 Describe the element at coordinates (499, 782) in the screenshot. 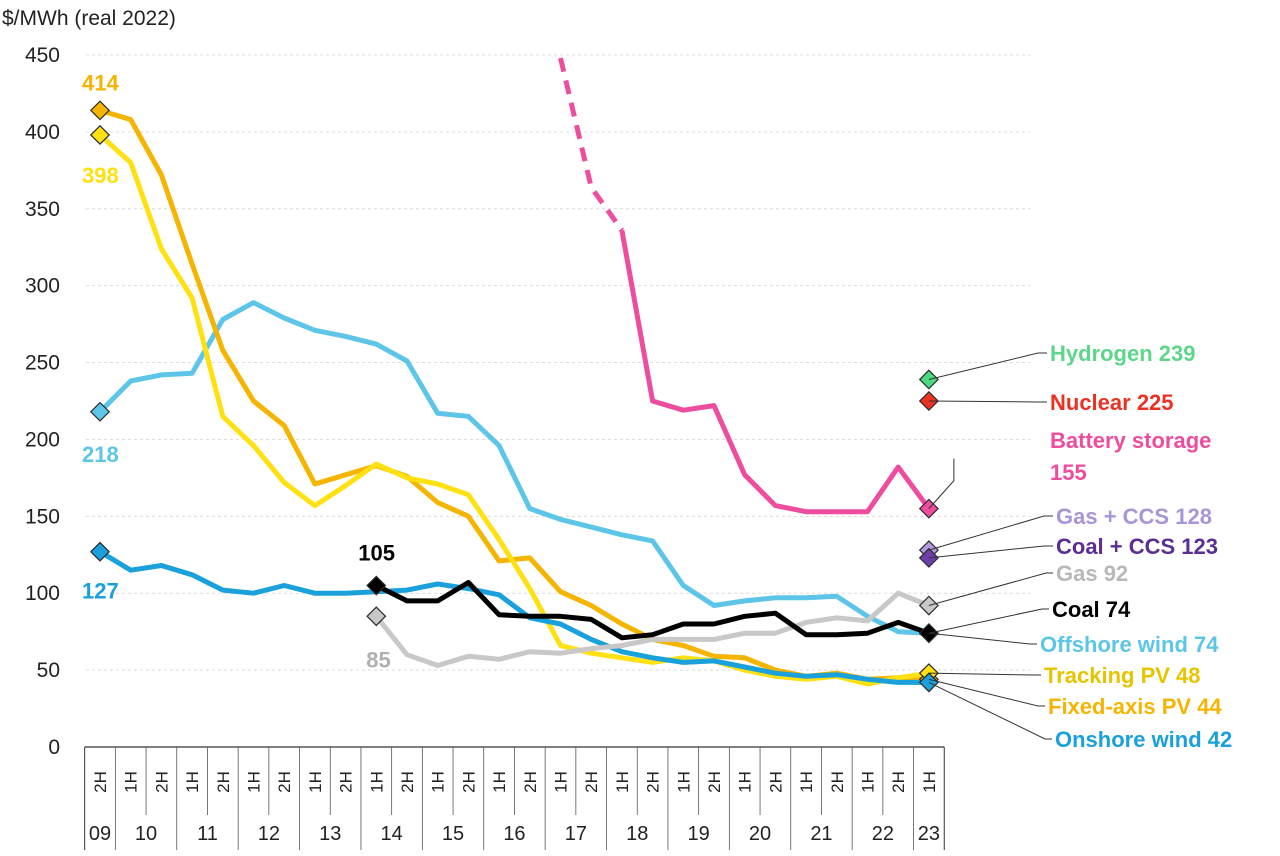

I see `x-tick-half-13: 1H` at that location.